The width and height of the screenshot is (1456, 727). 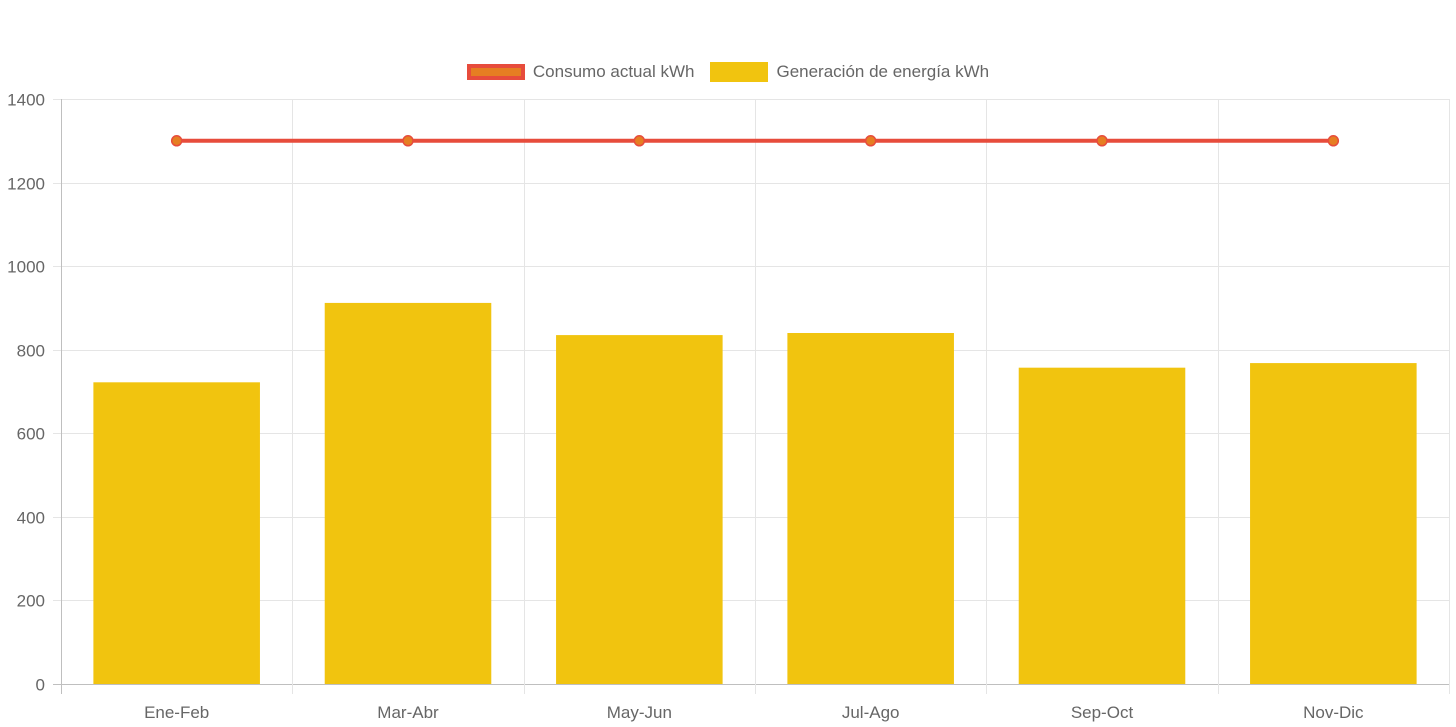 What do you see at coordinates (31, 351) in the screenshot?
I see `y-tick-label: 800` at bounding box center [31, 351].